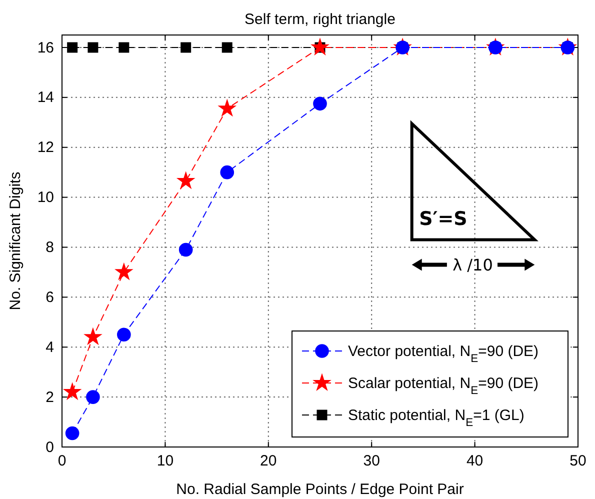 This screenshot has width=595, height=499. What do you see at coordinates (50, 247) in the screenshot?
I see `y-tick-label: 8` at bounding box center [50, 247].